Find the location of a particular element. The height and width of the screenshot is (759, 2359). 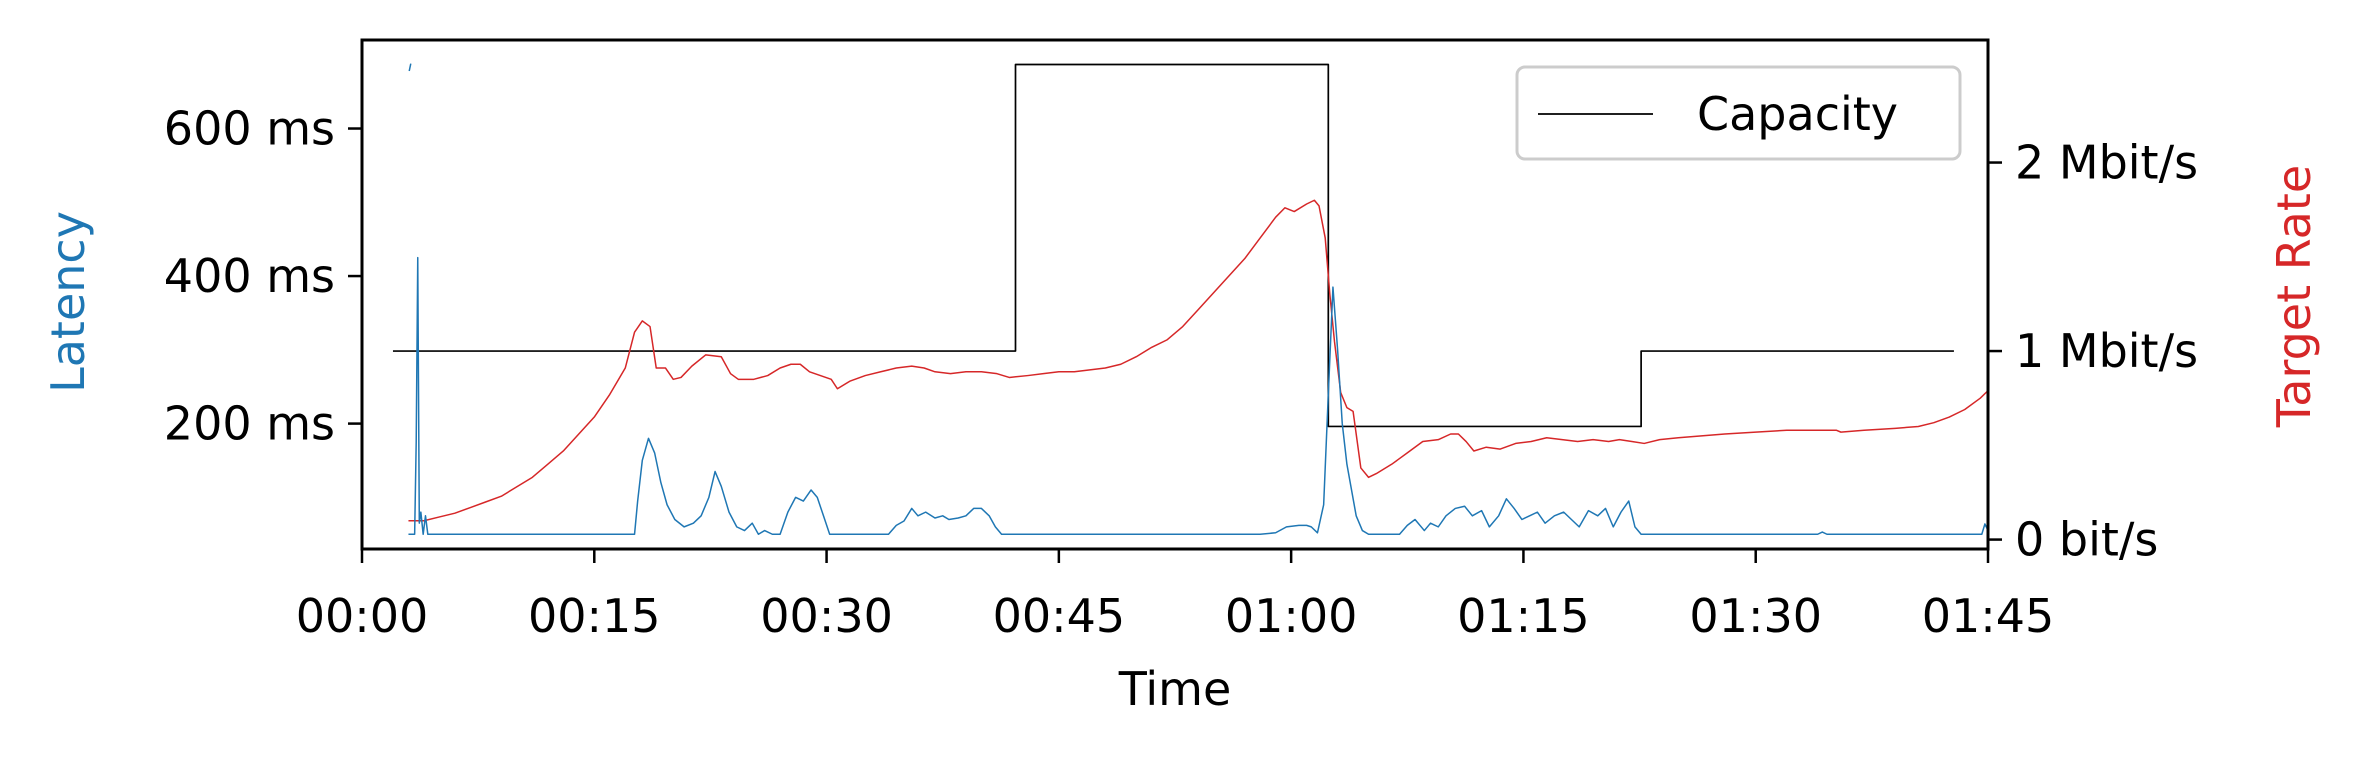

x-tick-label: 01:30 is located at coordinates (1755, 616).